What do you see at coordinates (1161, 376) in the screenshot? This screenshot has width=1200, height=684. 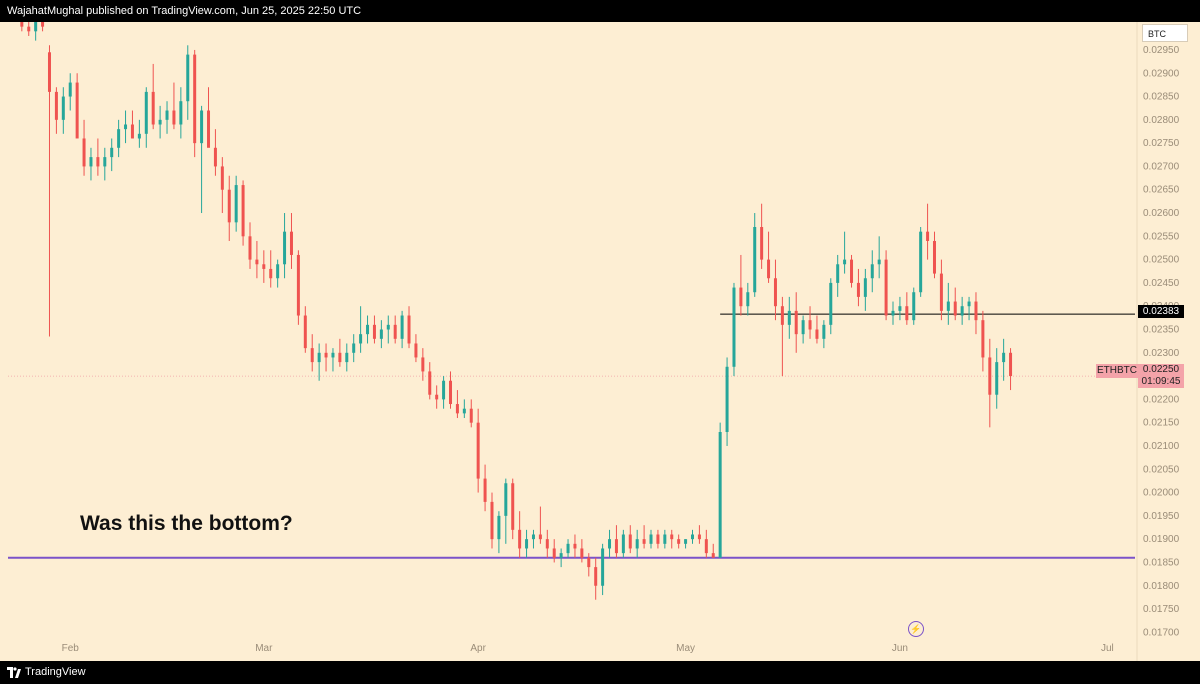 I see `last-price-label: 0.02250 01:09:45` at bounding box center [1161, 376].